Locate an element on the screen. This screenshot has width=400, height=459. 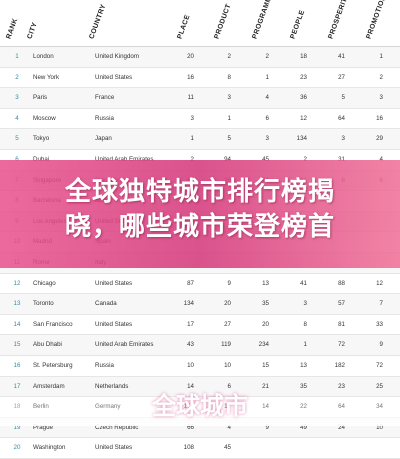
score-cell: 182 is located at coordinates (339, 365).